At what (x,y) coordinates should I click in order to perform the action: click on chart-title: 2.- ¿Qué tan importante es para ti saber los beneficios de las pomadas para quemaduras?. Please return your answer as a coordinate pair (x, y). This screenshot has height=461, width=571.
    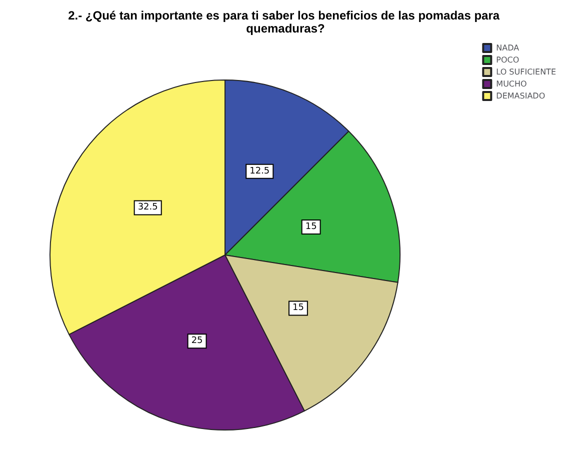
    Looking at the image, I should click on (285, 22).